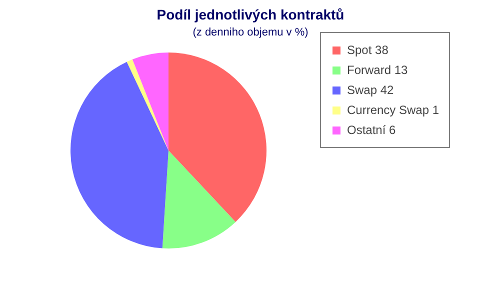 The height and width of the screenshot is (300, 500). What do you see at coordinates (250, 32) in the screenshot?
I see `chart-subtitle: (z denniho objemu v %)` at bounding box center [250, 32].